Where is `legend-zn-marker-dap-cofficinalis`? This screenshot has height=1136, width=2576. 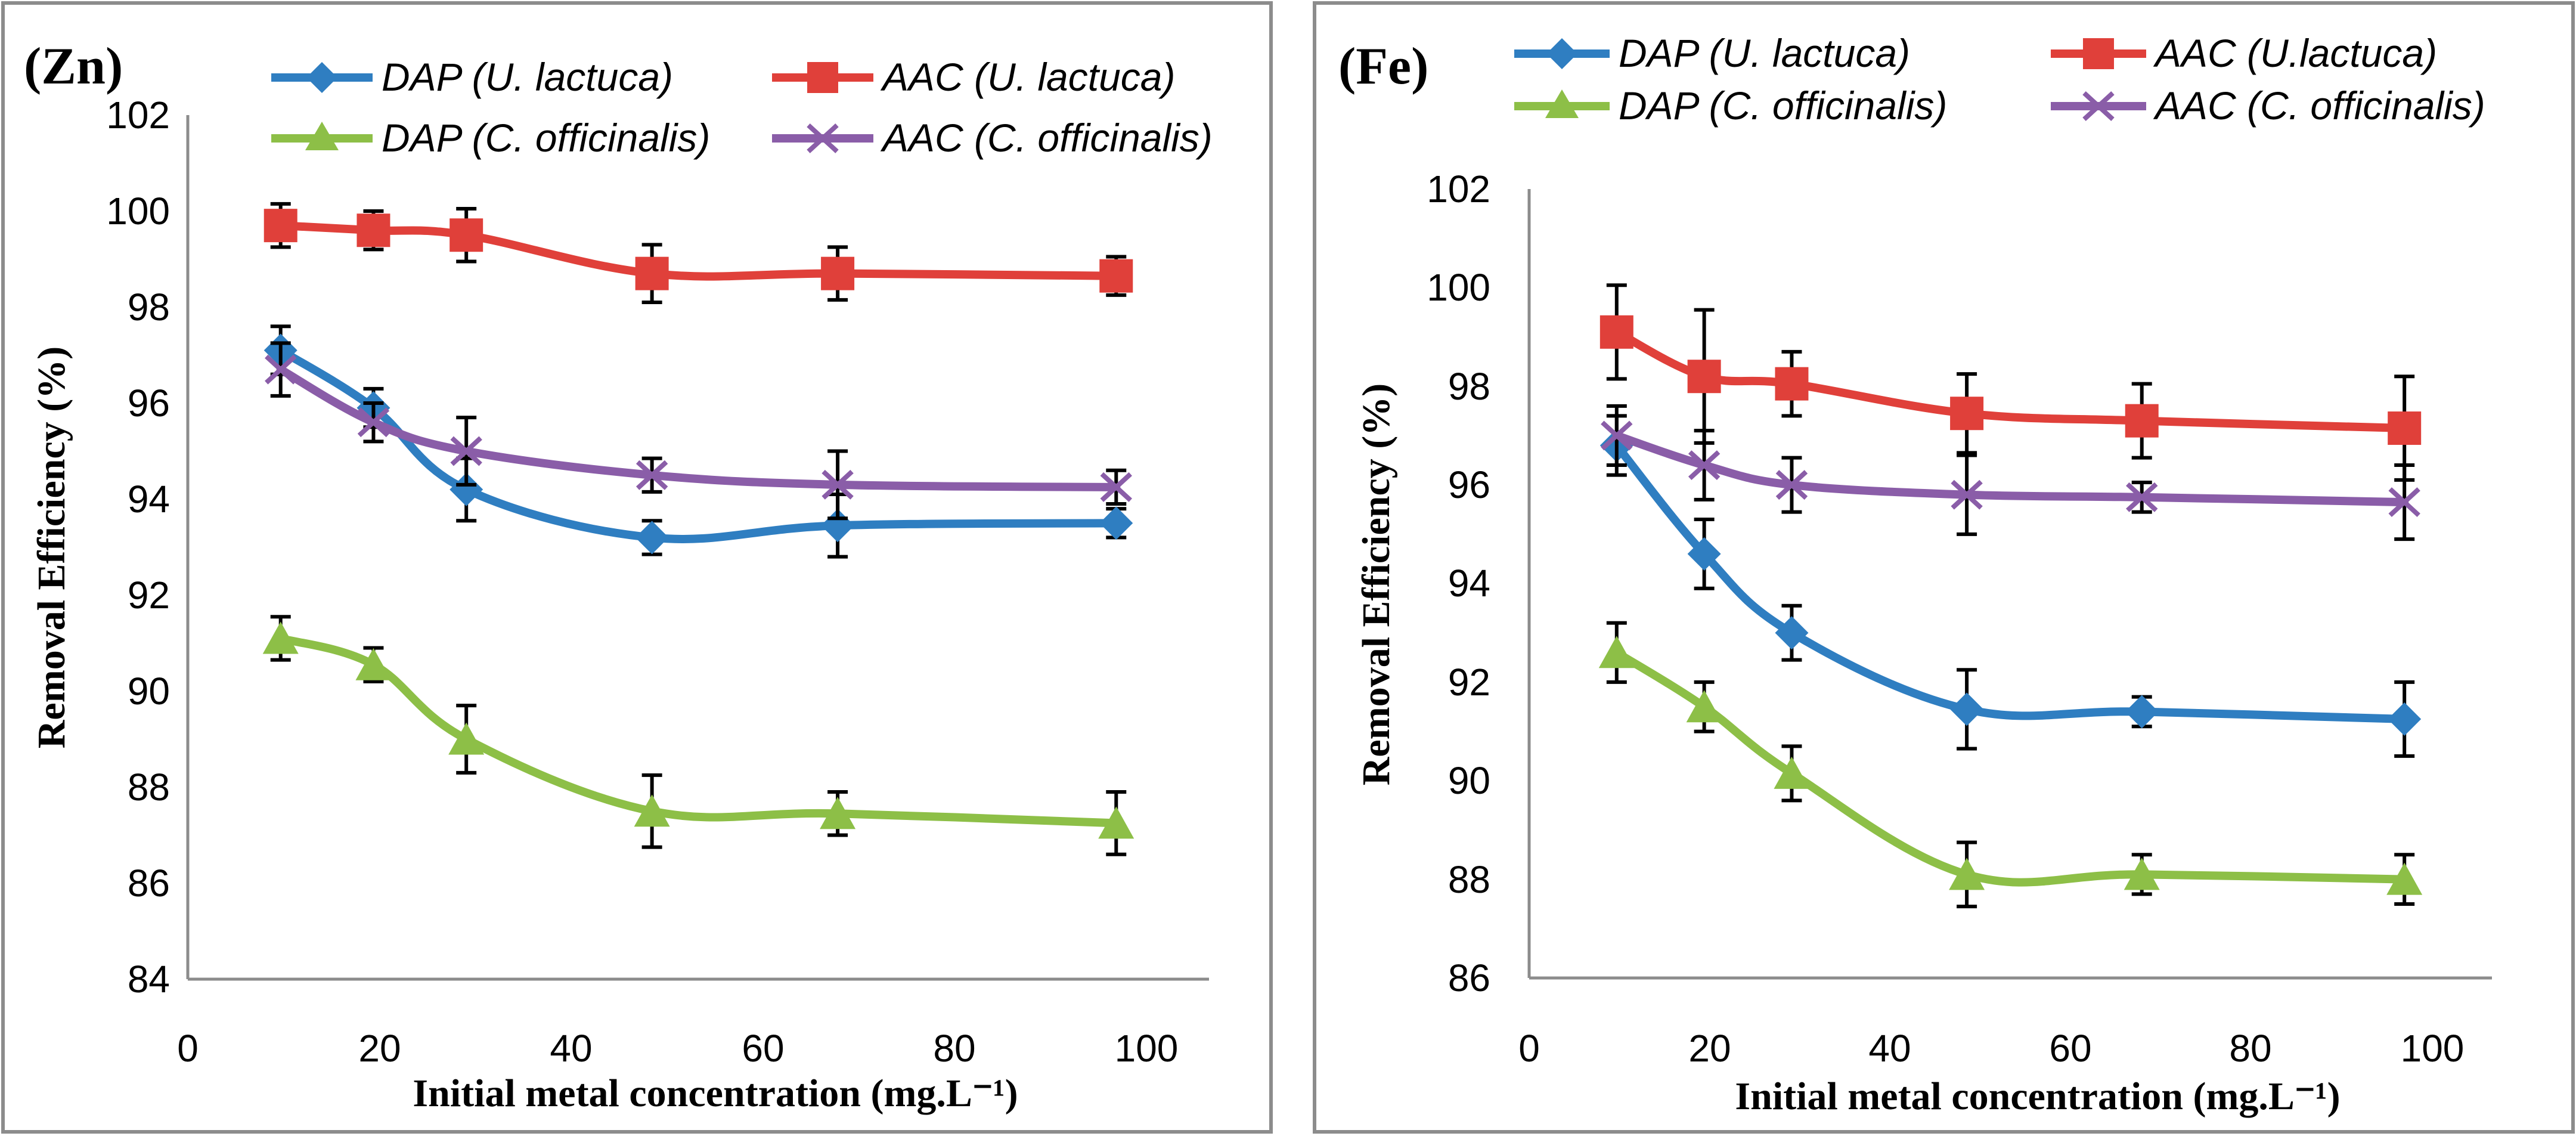 legend-zn-marker-dap-cofficinalis is located at coordinates (322, 136).